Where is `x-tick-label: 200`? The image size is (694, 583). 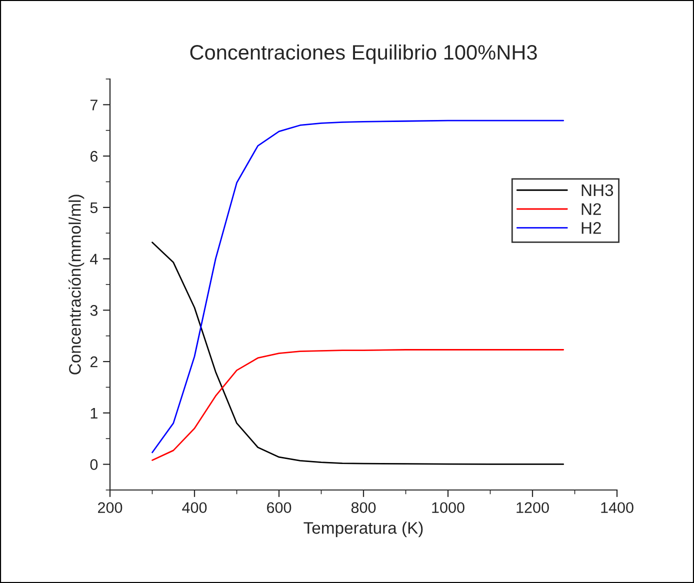
x-tick-label: 200 is located at coordinates (110, 508).